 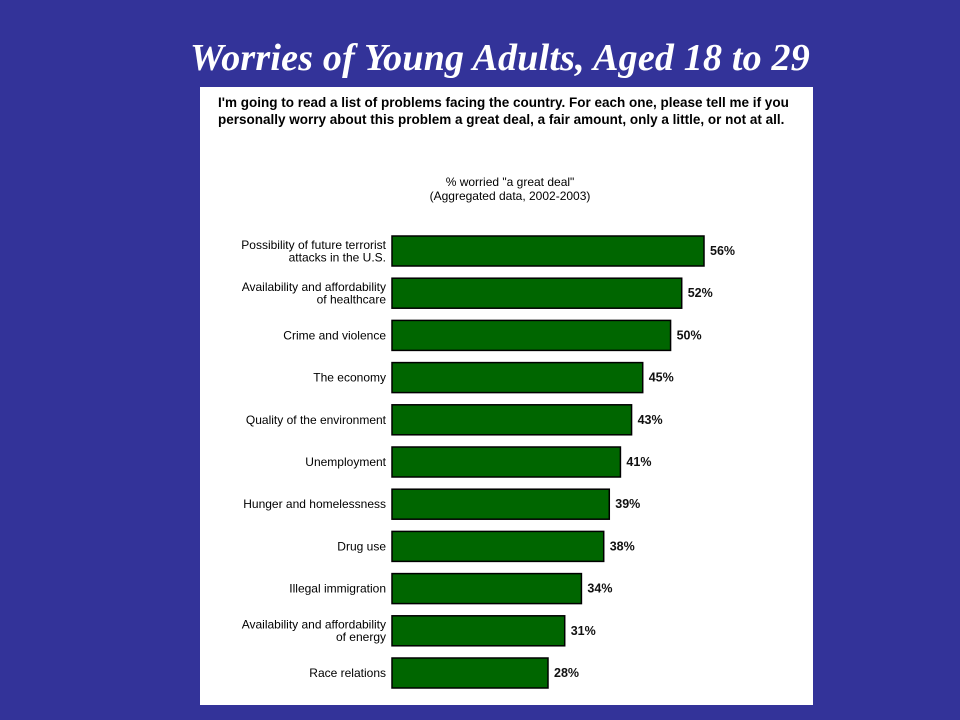 What do you see at coordinates (700, 293) in the screenshot?
I see `value-label-1: 52%` at bounding box center [700, 293].